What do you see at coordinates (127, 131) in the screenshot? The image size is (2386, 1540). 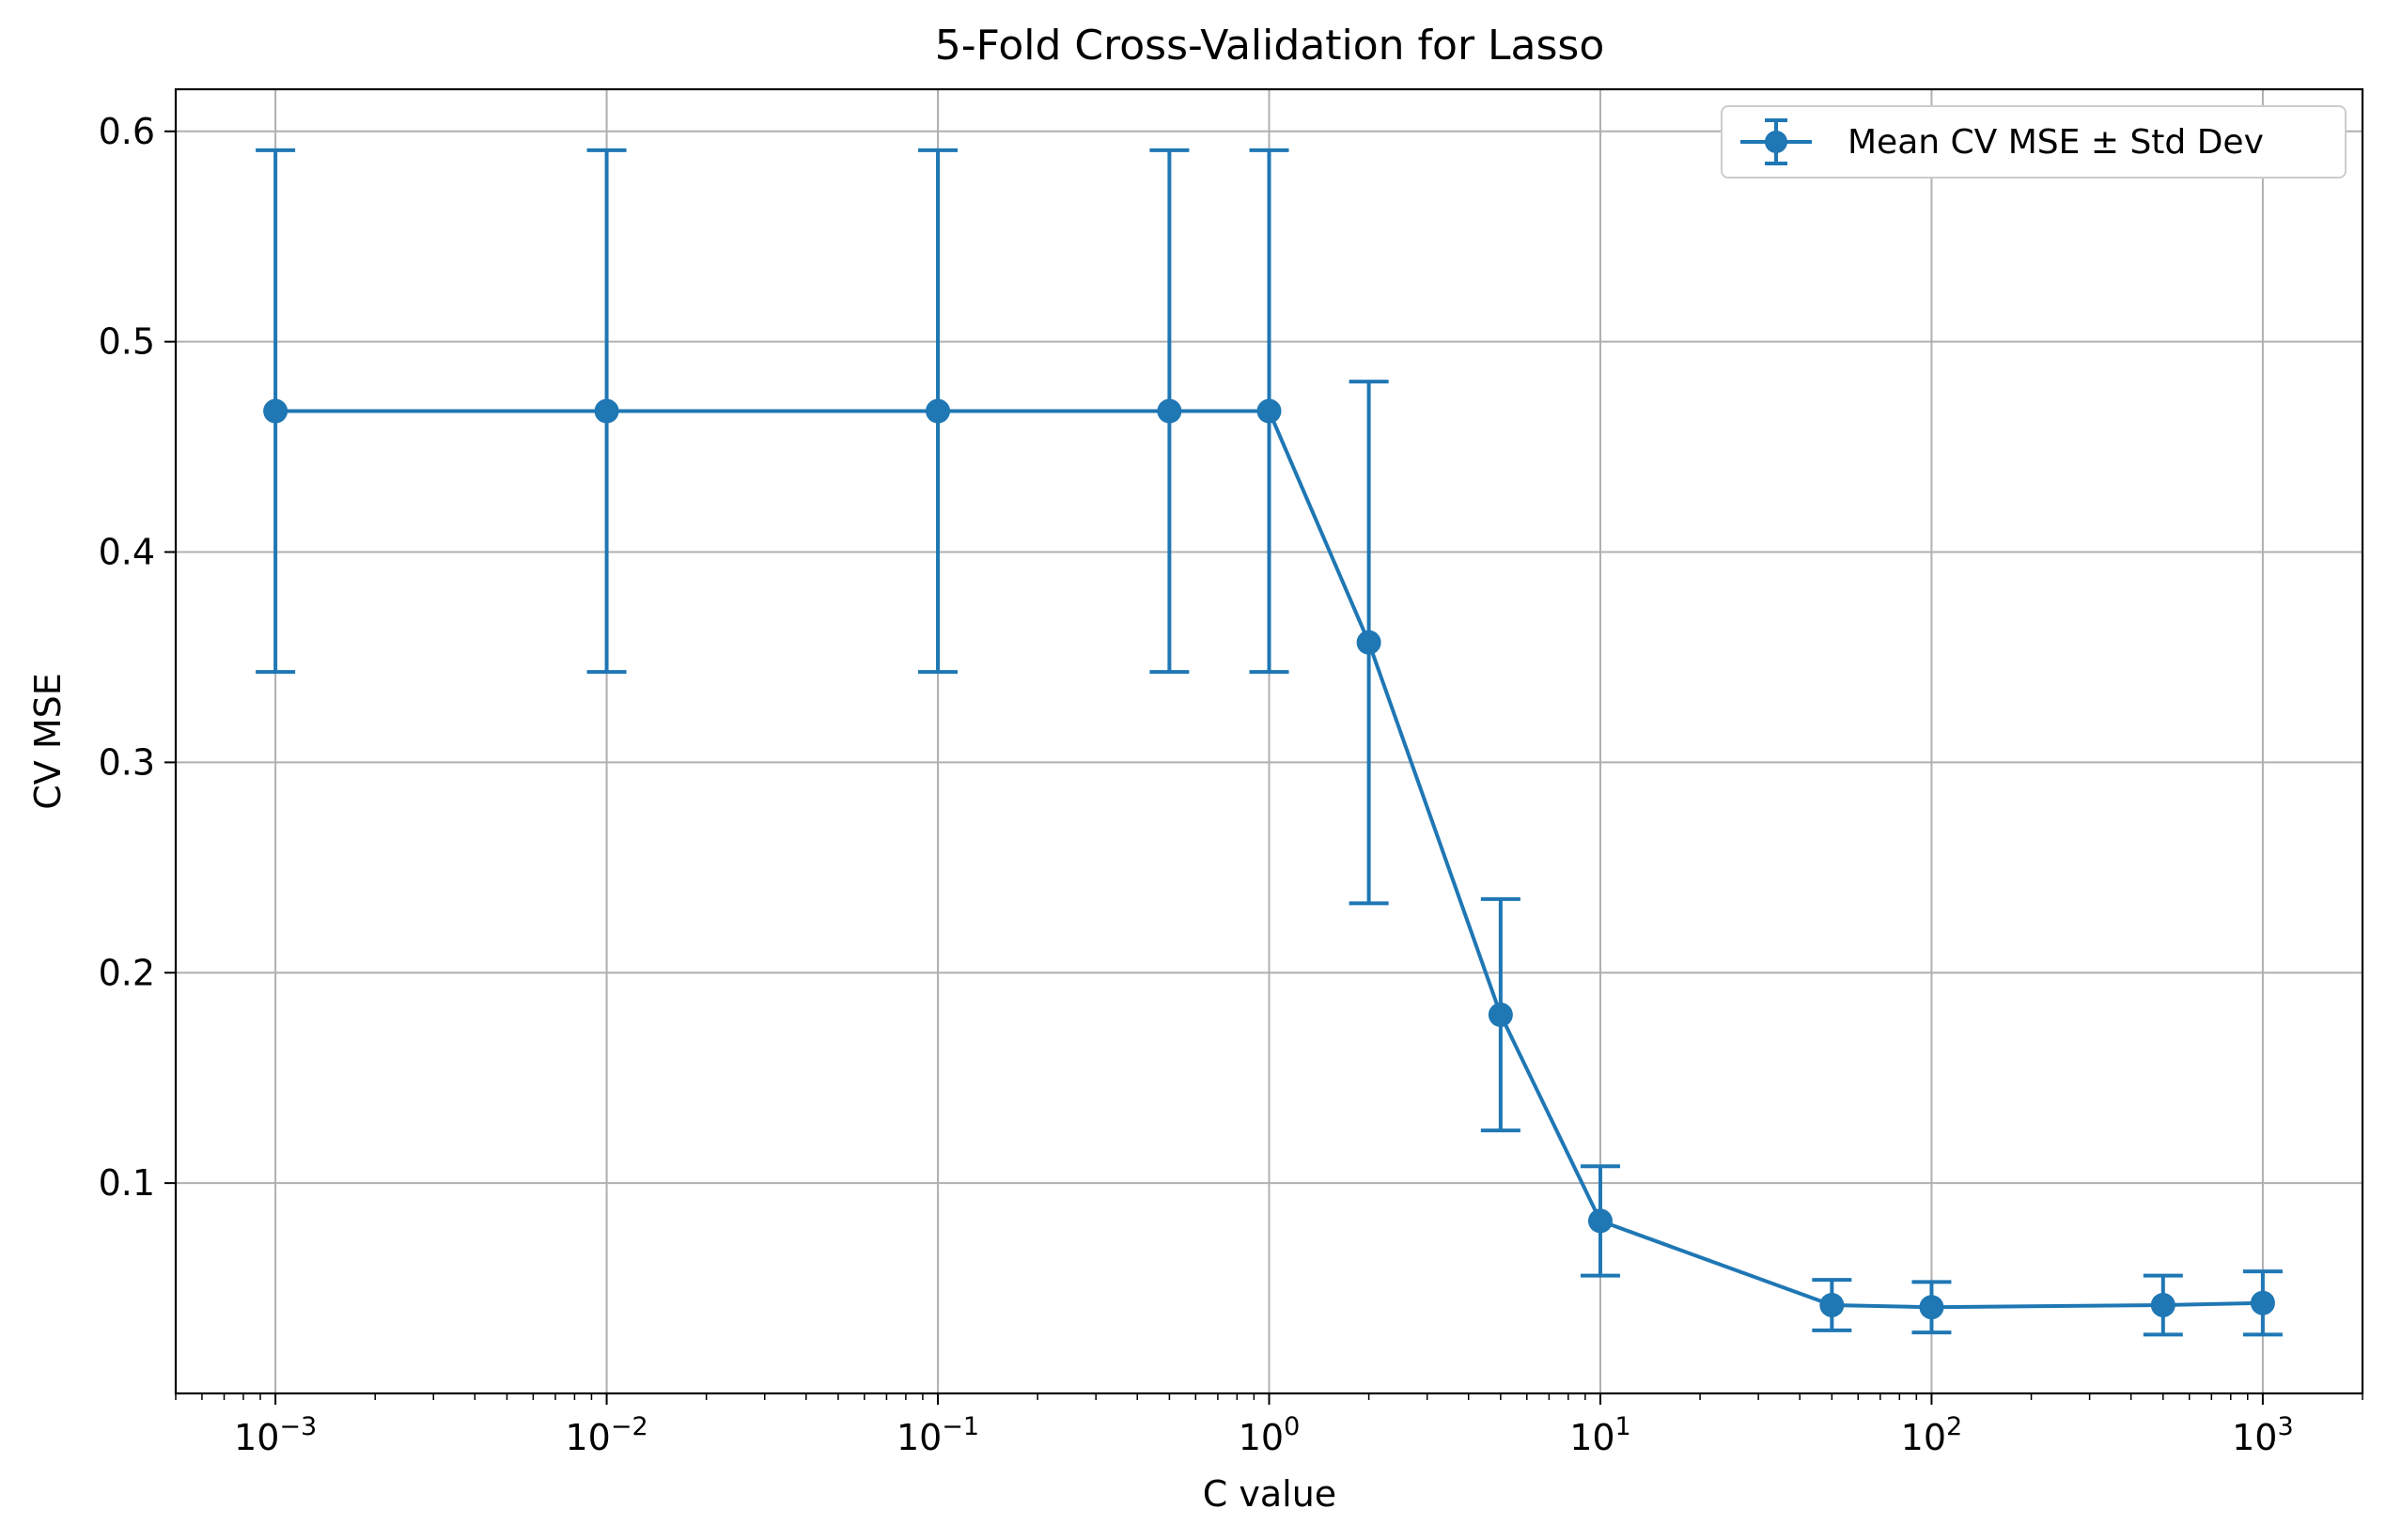 I see `y-tick-label: 0.6` at bounding box center [127, 131].